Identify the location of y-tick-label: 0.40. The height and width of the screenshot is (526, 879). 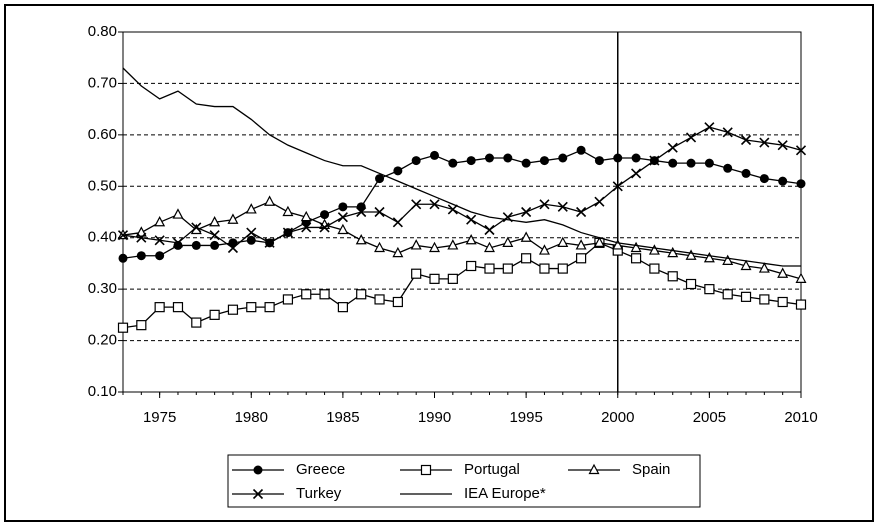
(102, 237).